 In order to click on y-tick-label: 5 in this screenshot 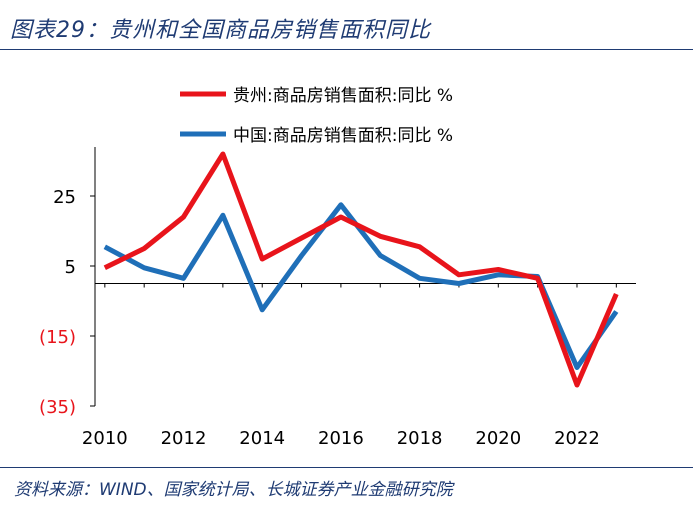, I will do `click(70, 267)`.